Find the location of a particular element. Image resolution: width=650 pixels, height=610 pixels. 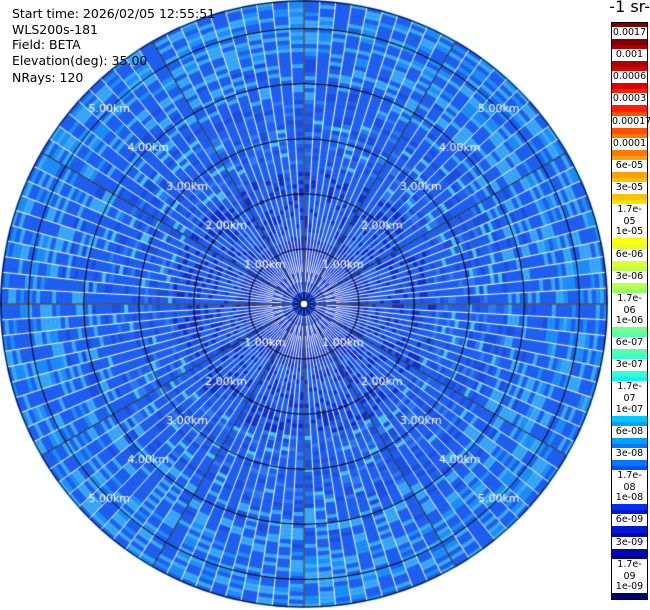

colorbar-tick-label: 1.7e-06 is located at coordinates (629, 304).